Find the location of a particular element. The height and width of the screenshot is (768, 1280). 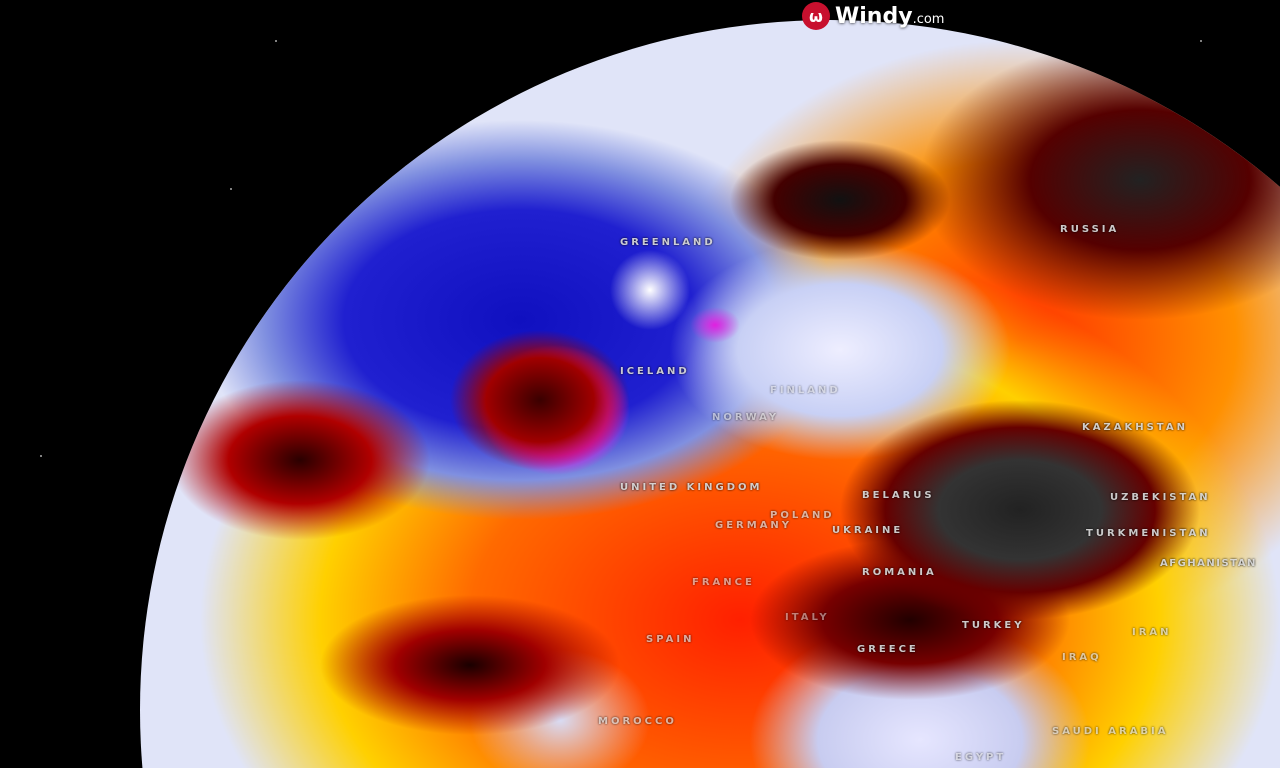

country-label-egypt: EGYPT is located at coordinates (981, 757).